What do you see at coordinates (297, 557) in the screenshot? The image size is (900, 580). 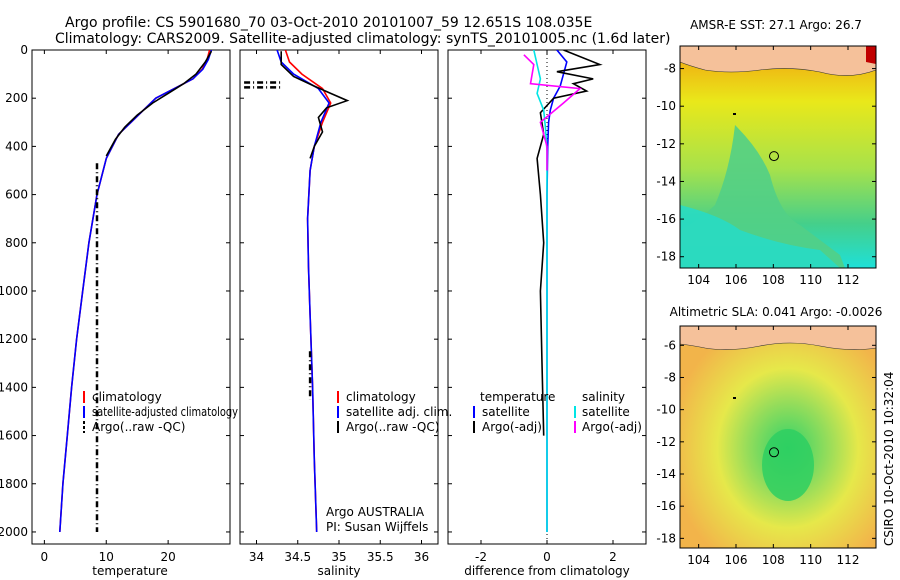 I see `x-tick-label: 34.5` at bounding box center [297, 557].